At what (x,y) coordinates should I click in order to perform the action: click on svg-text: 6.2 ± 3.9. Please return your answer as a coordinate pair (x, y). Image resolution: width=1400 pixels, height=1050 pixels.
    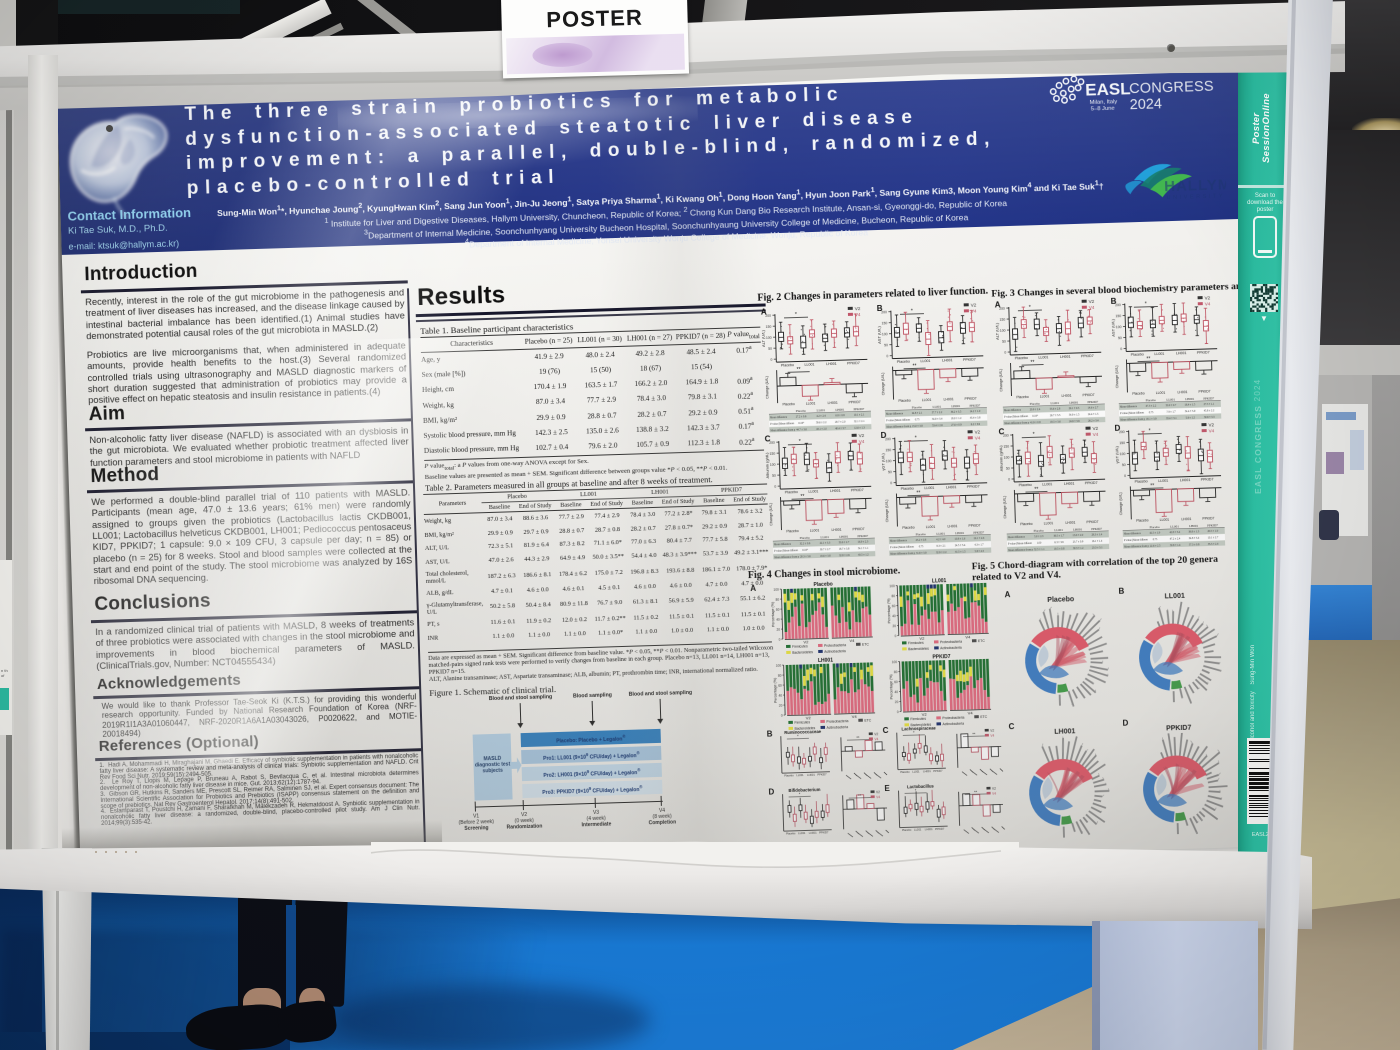
    Looking at the image, I should click on (976, 424).